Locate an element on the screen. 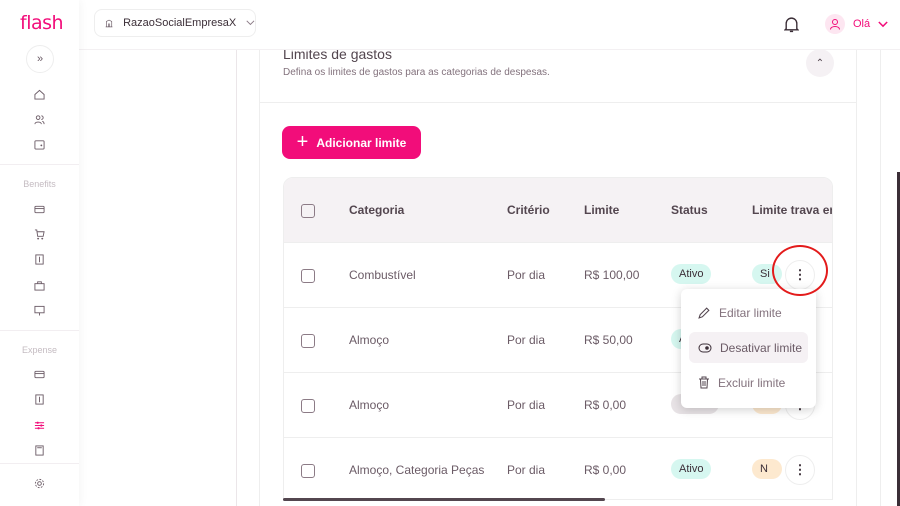 The image size is (900, 506). menu-item-label: Excluir limite is located at coordinates (752, 382).